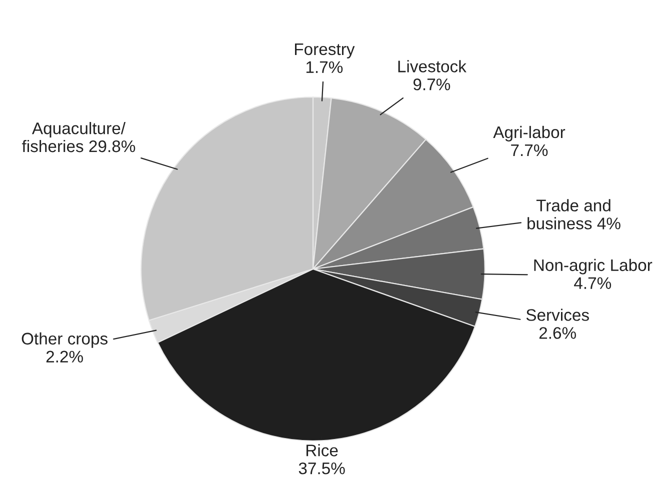  I want to click on slice-label: Forestry, so click(325, 50).